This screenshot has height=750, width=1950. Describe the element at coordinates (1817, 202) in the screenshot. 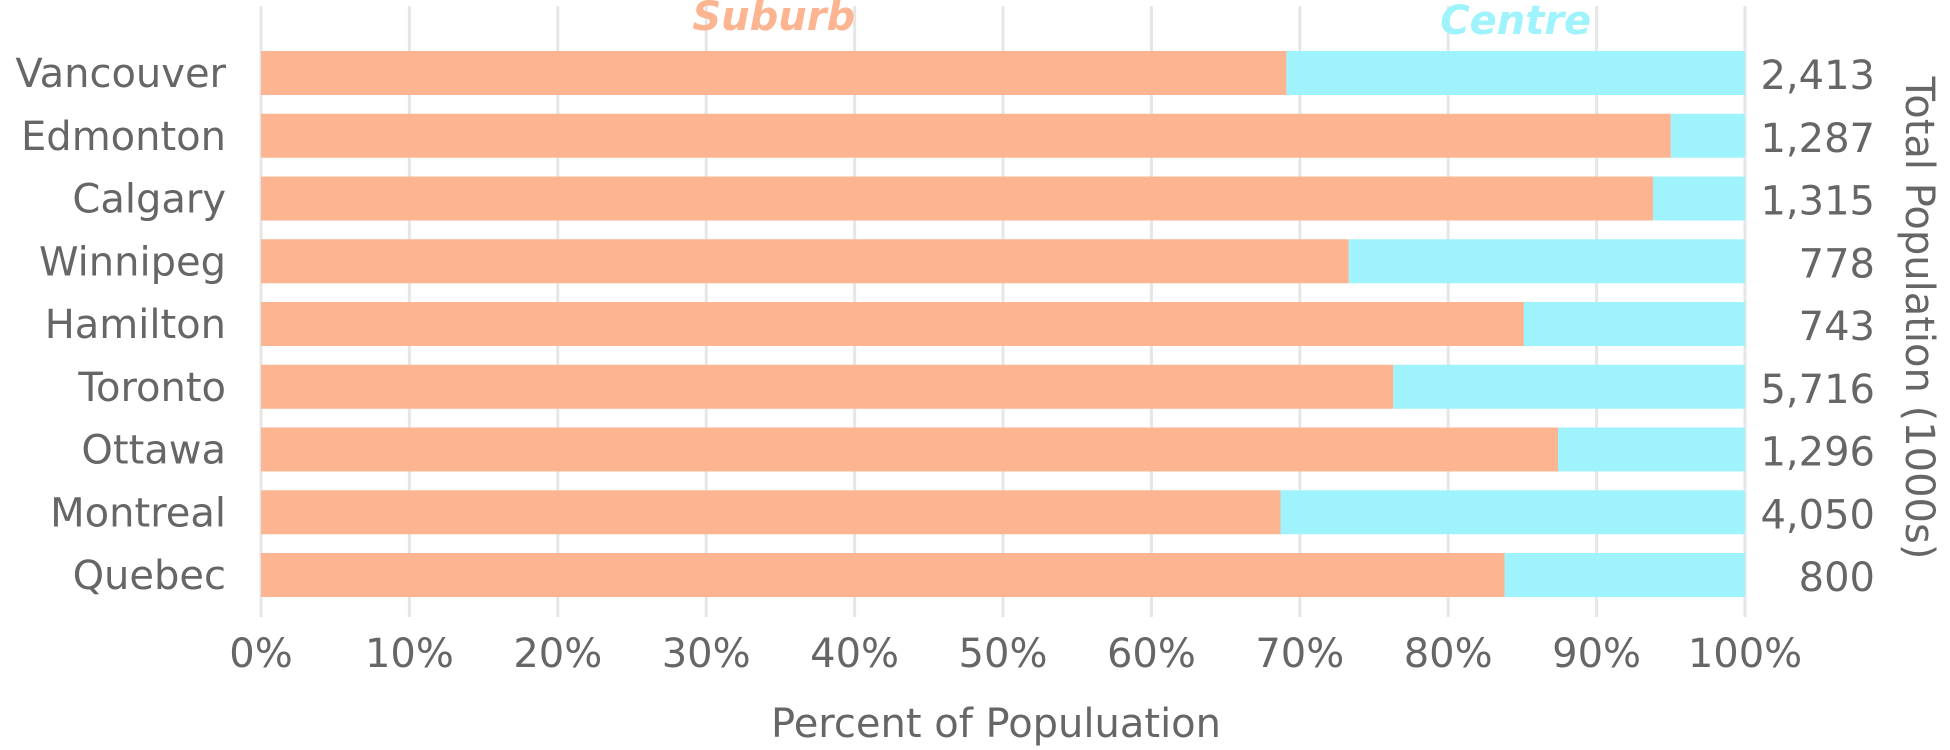

I see `total-population-label: 1,315` at that location.